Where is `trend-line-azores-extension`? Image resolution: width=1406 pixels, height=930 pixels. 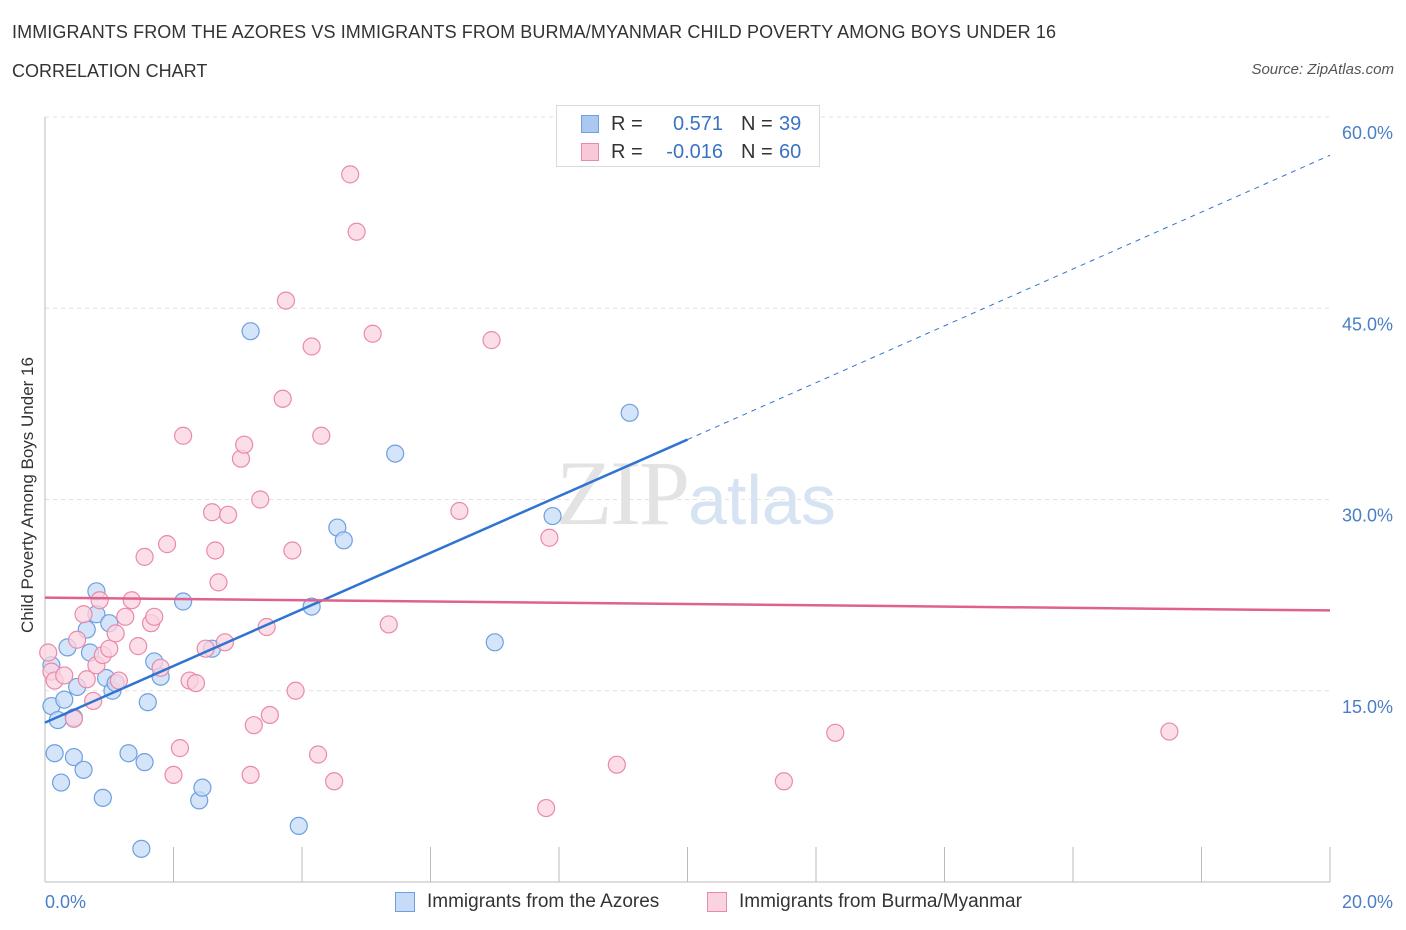 trend-line-azores-extension is located at coordinates (1009, 297).